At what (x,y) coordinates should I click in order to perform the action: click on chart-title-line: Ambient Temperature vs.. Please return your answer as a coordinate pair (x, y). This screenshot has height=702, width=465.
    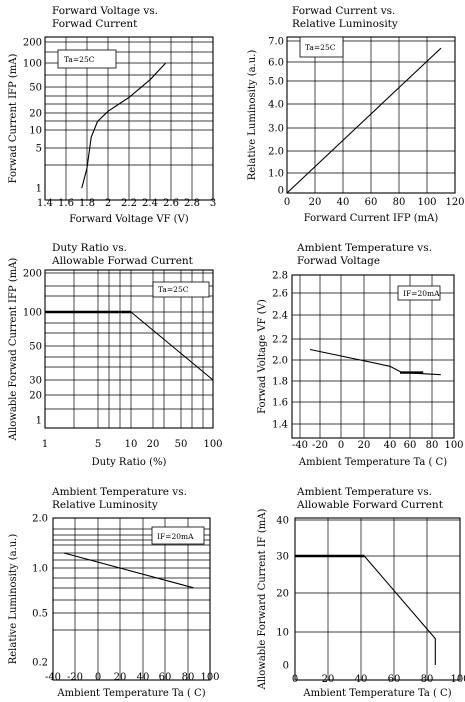
    Looking at the image, I should click on (364, 248).